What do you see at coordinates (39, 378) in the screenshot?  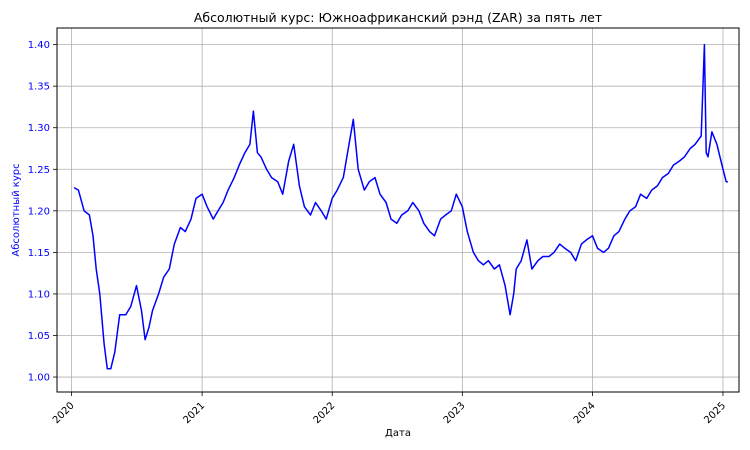 I see `y-tick-label: 1.00` at bounding box center [39, 378].